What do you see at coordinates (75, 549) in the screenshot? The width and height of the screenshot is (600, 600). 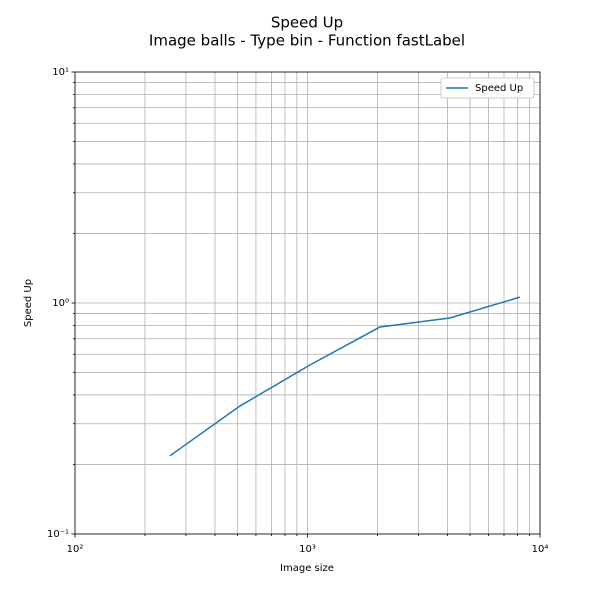 I see `x-tick-label: 10²` at bounding box center [75, 549].